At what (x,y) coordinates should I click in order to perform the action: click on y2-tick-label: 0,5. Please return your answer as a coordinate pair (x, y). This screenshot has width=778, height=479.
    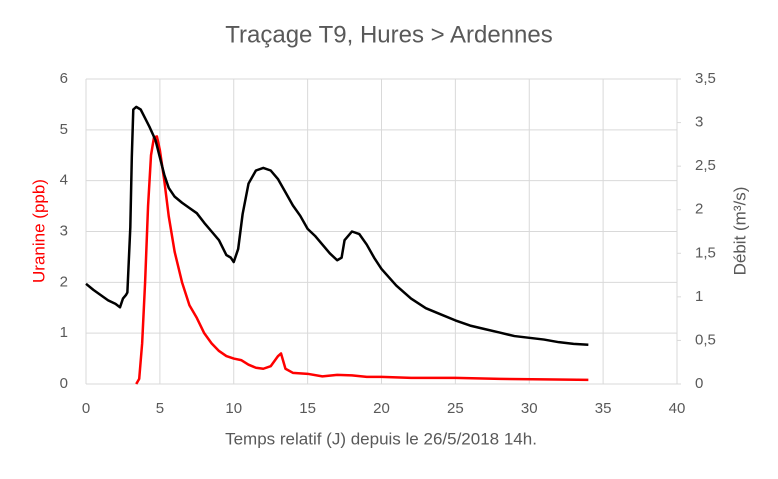
    Looking at the image, I should click on (705, 339).